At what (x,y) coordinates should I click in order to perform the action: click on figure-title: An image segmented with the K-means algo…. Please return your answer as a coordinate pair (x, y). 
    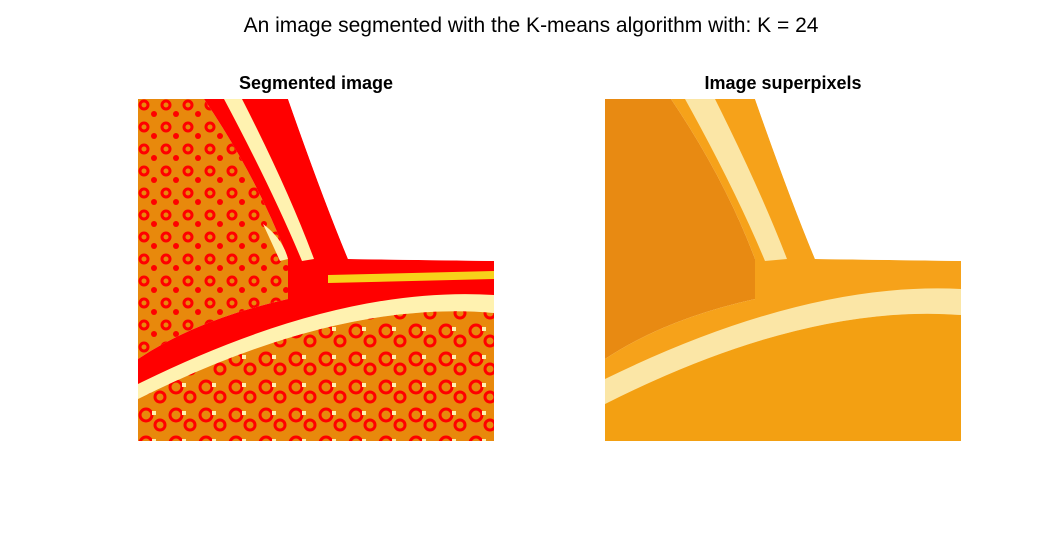
    Looking at the image, I should click on (531, 25).